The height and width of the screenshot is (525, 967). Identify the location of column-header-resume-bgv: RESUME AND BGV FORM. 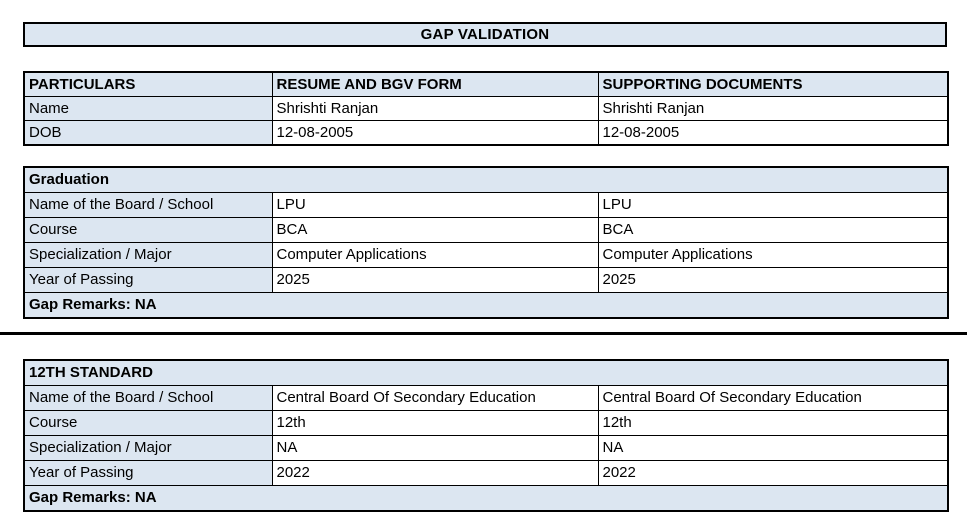
(435, 84).